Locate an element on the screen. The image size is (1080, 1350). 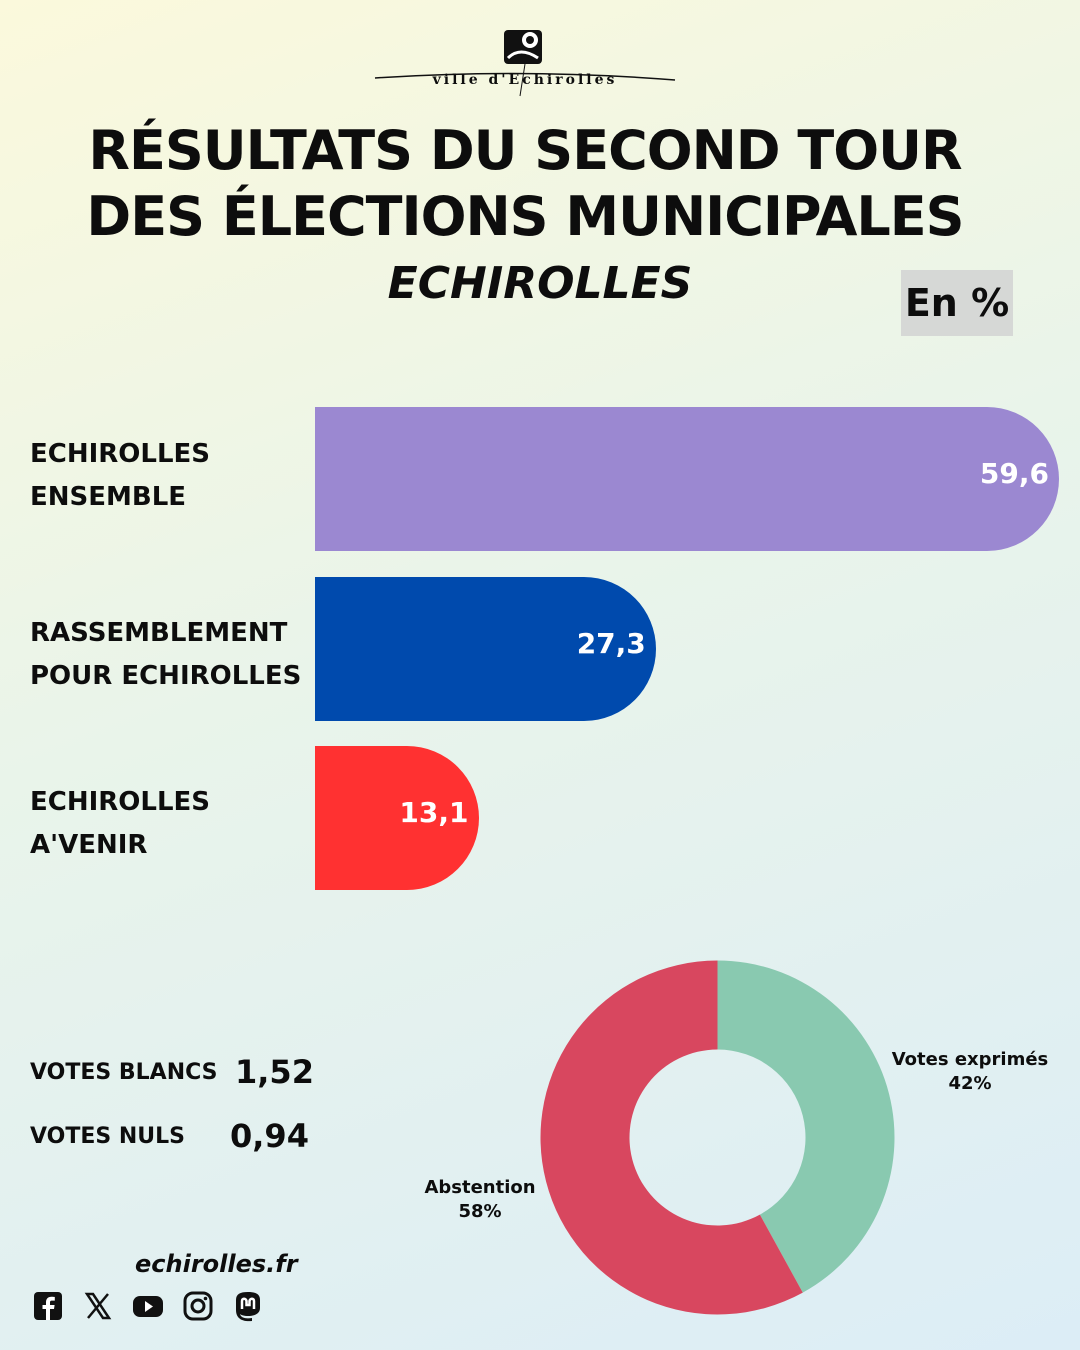
bar-label-rassemblement: RASSEMBLEMENT POUR ECHIROLLES is located at coordinates (170, 655).